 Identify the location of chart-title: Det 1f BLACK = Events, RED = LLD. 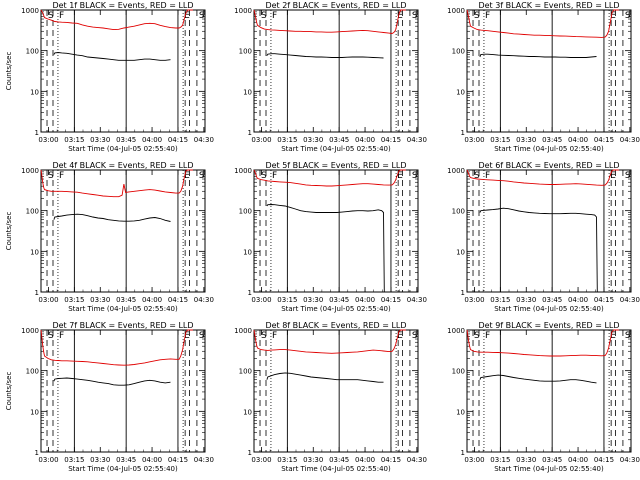
(122, 5).